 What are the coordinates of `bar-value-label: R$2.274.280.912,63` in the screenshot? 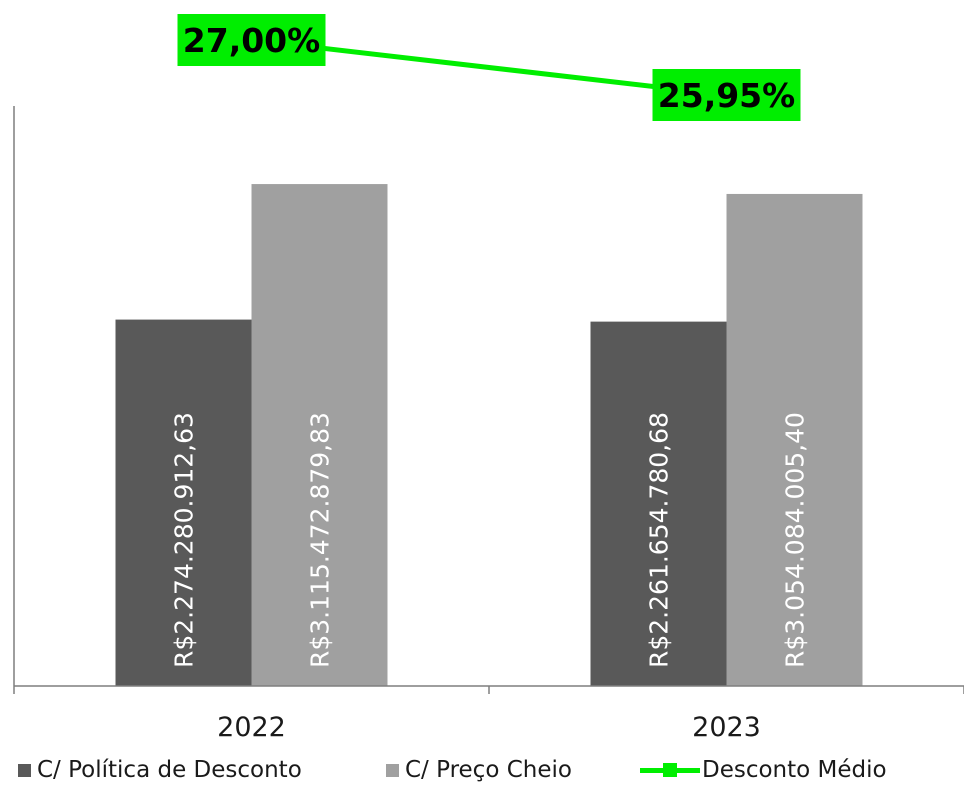 It's located at (184, 540).